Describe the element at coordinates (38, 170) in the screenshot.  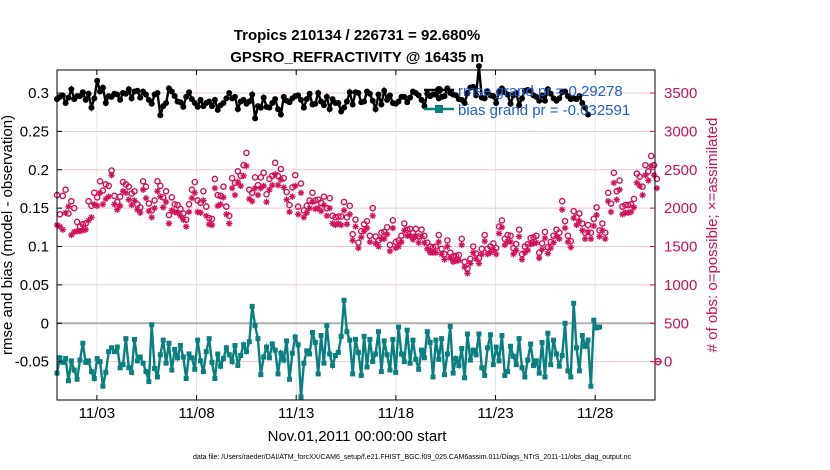
I see `y-left-tick-label: 0.2` at that location.